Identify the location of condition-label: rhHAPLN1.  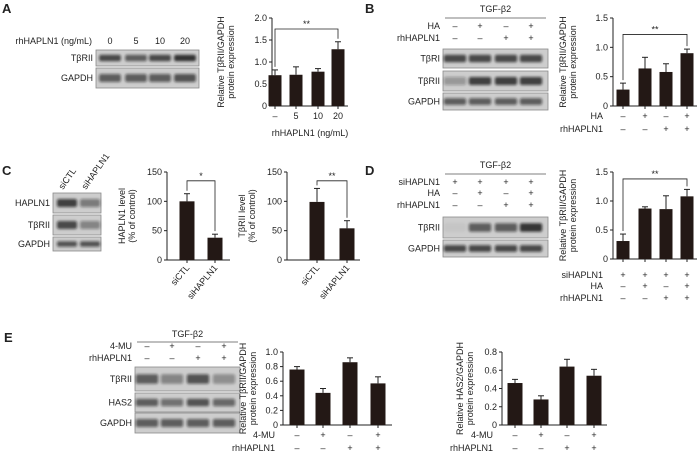
(418, 205).